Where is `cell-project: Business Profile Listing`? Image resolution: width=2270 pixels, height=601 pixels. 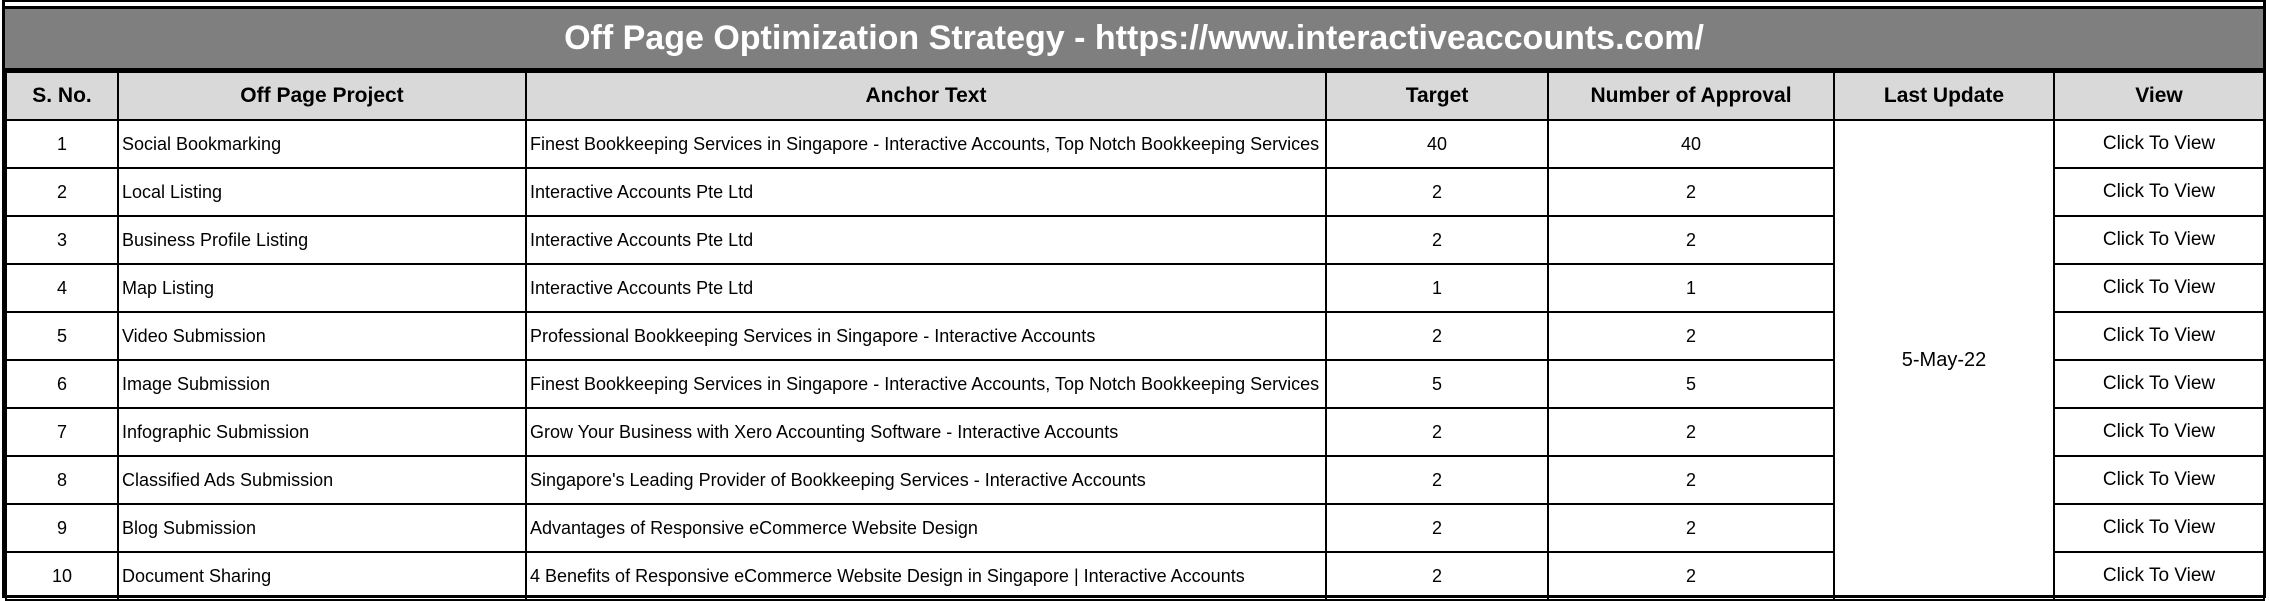
cell-project: Business Profile Listing is located at coordinates (322, 240).